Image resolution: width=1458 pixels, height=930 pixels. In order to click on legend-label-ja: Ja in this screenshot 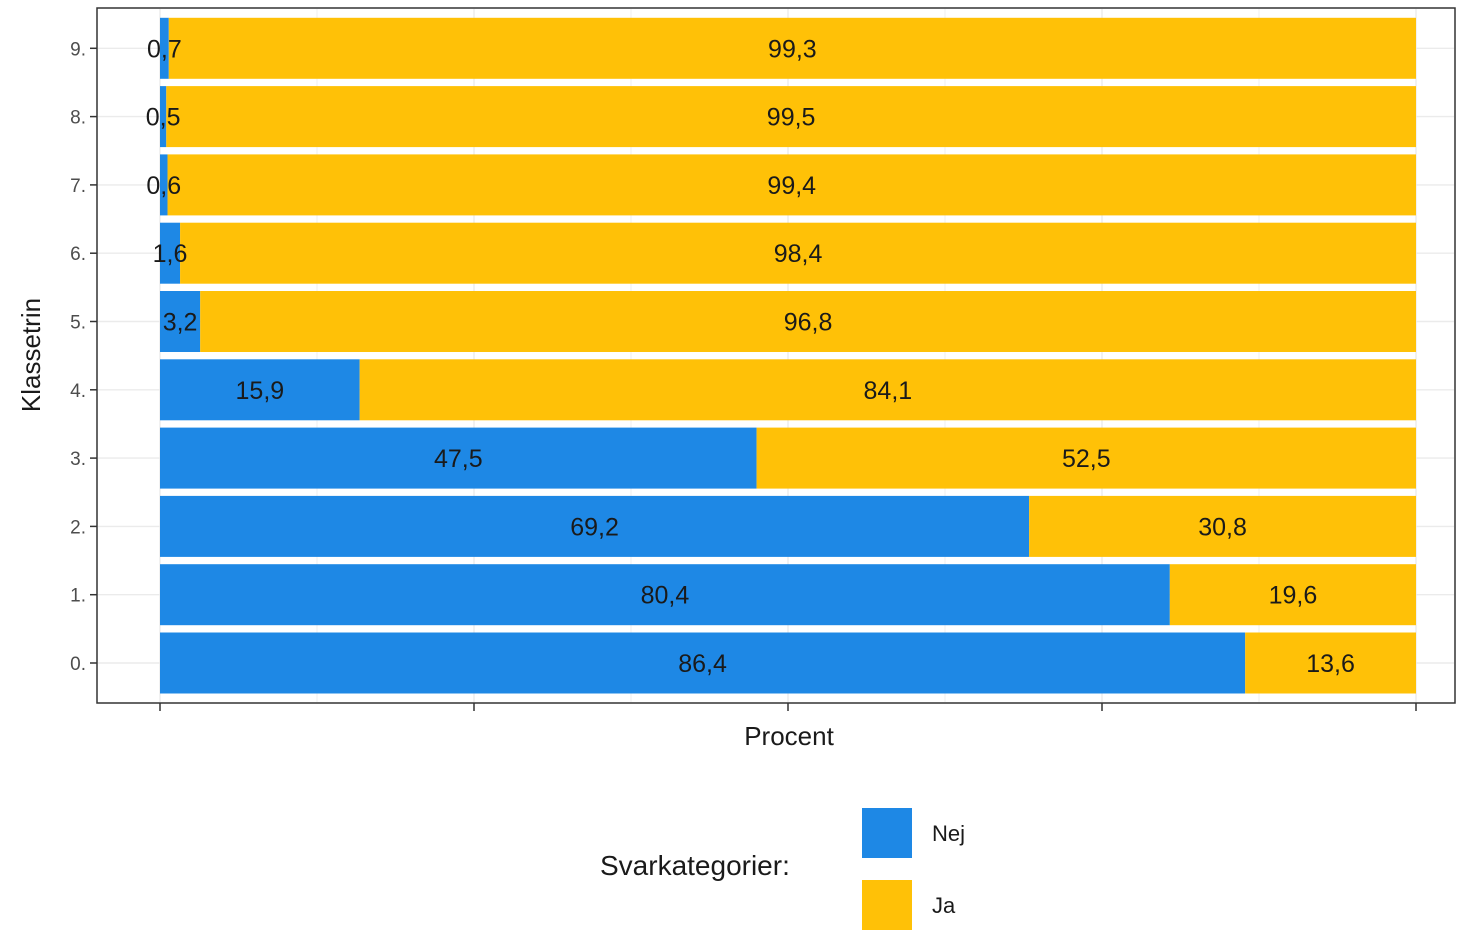, I will do `click(944, 905)`.